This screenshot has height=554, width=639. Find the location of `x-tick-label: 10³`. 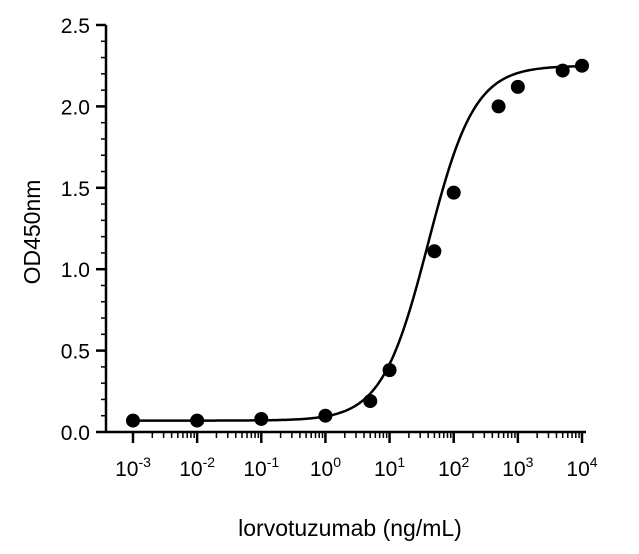

x-tick-label: 10³ is located at coordinates (517, 467).